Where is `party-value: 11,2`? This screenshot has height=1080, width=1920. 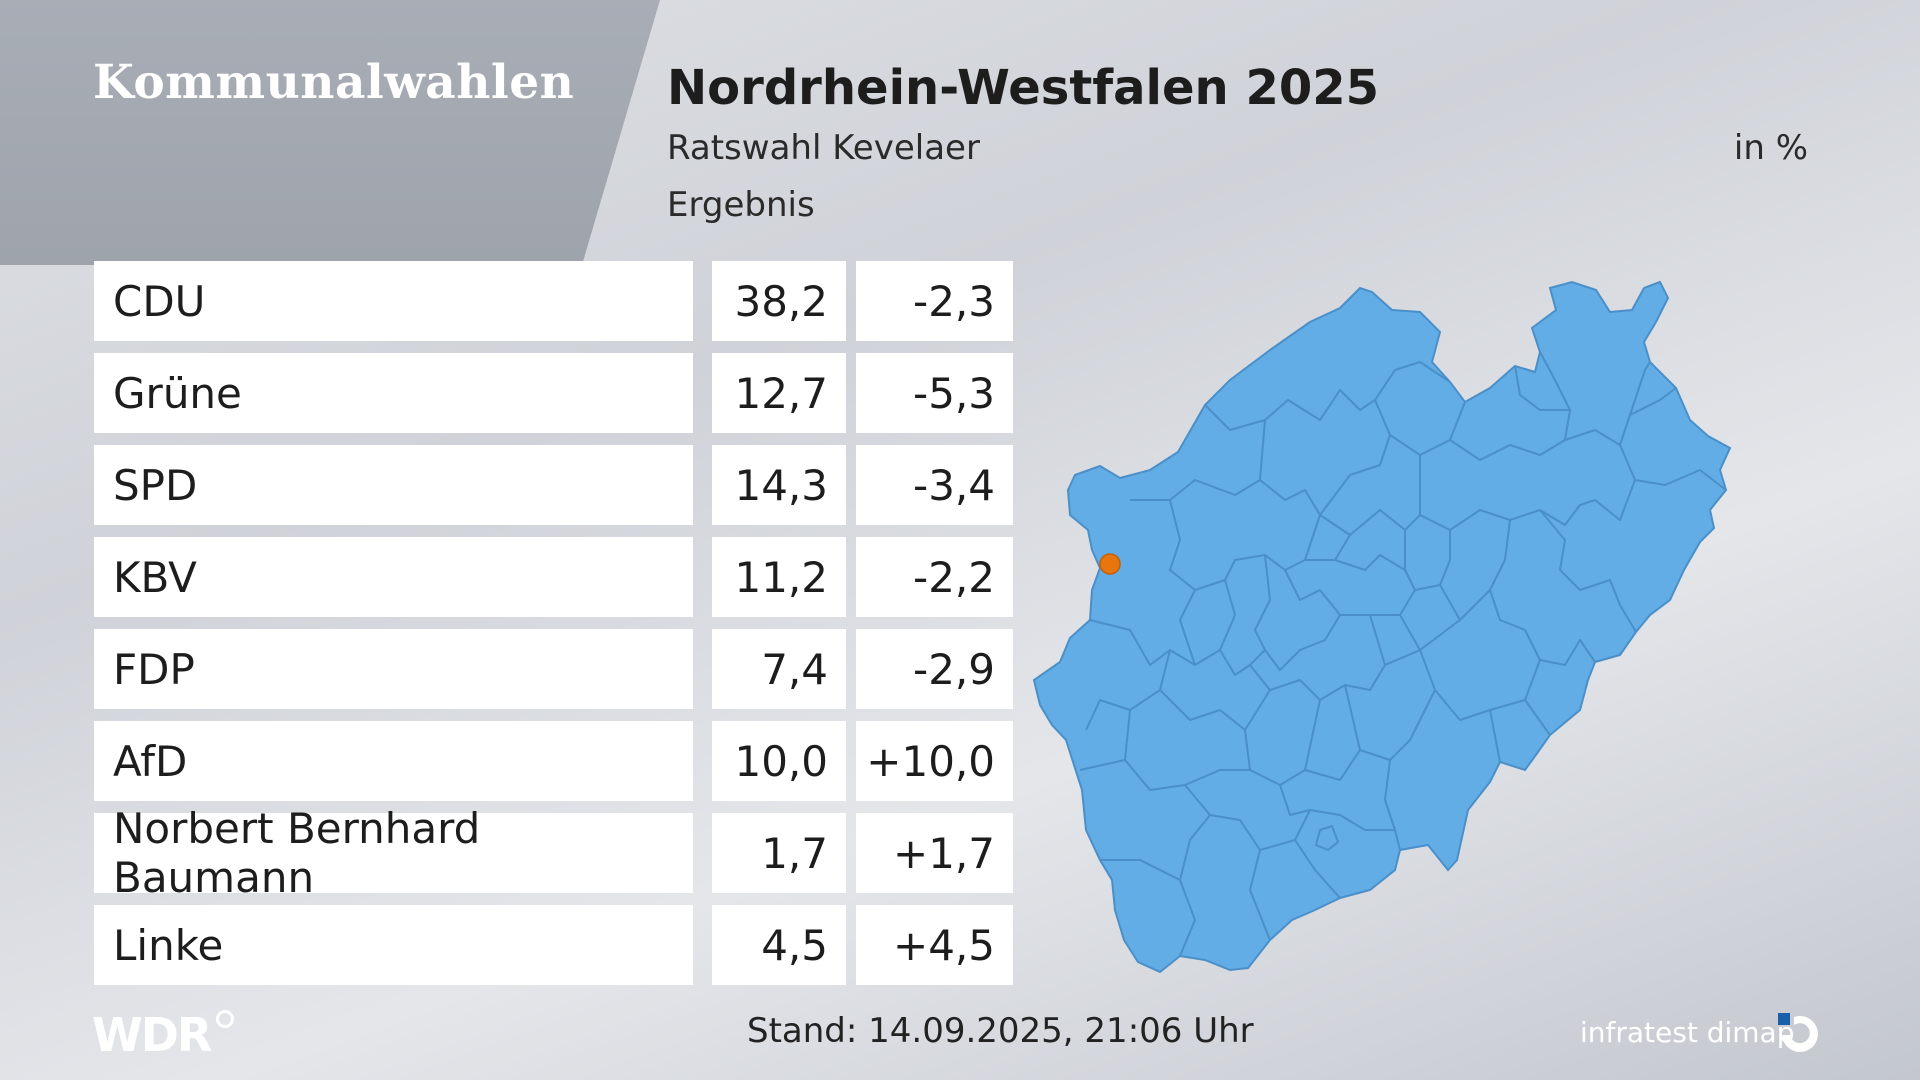
party-value: 11,2 is located at coordinates (779, 577).